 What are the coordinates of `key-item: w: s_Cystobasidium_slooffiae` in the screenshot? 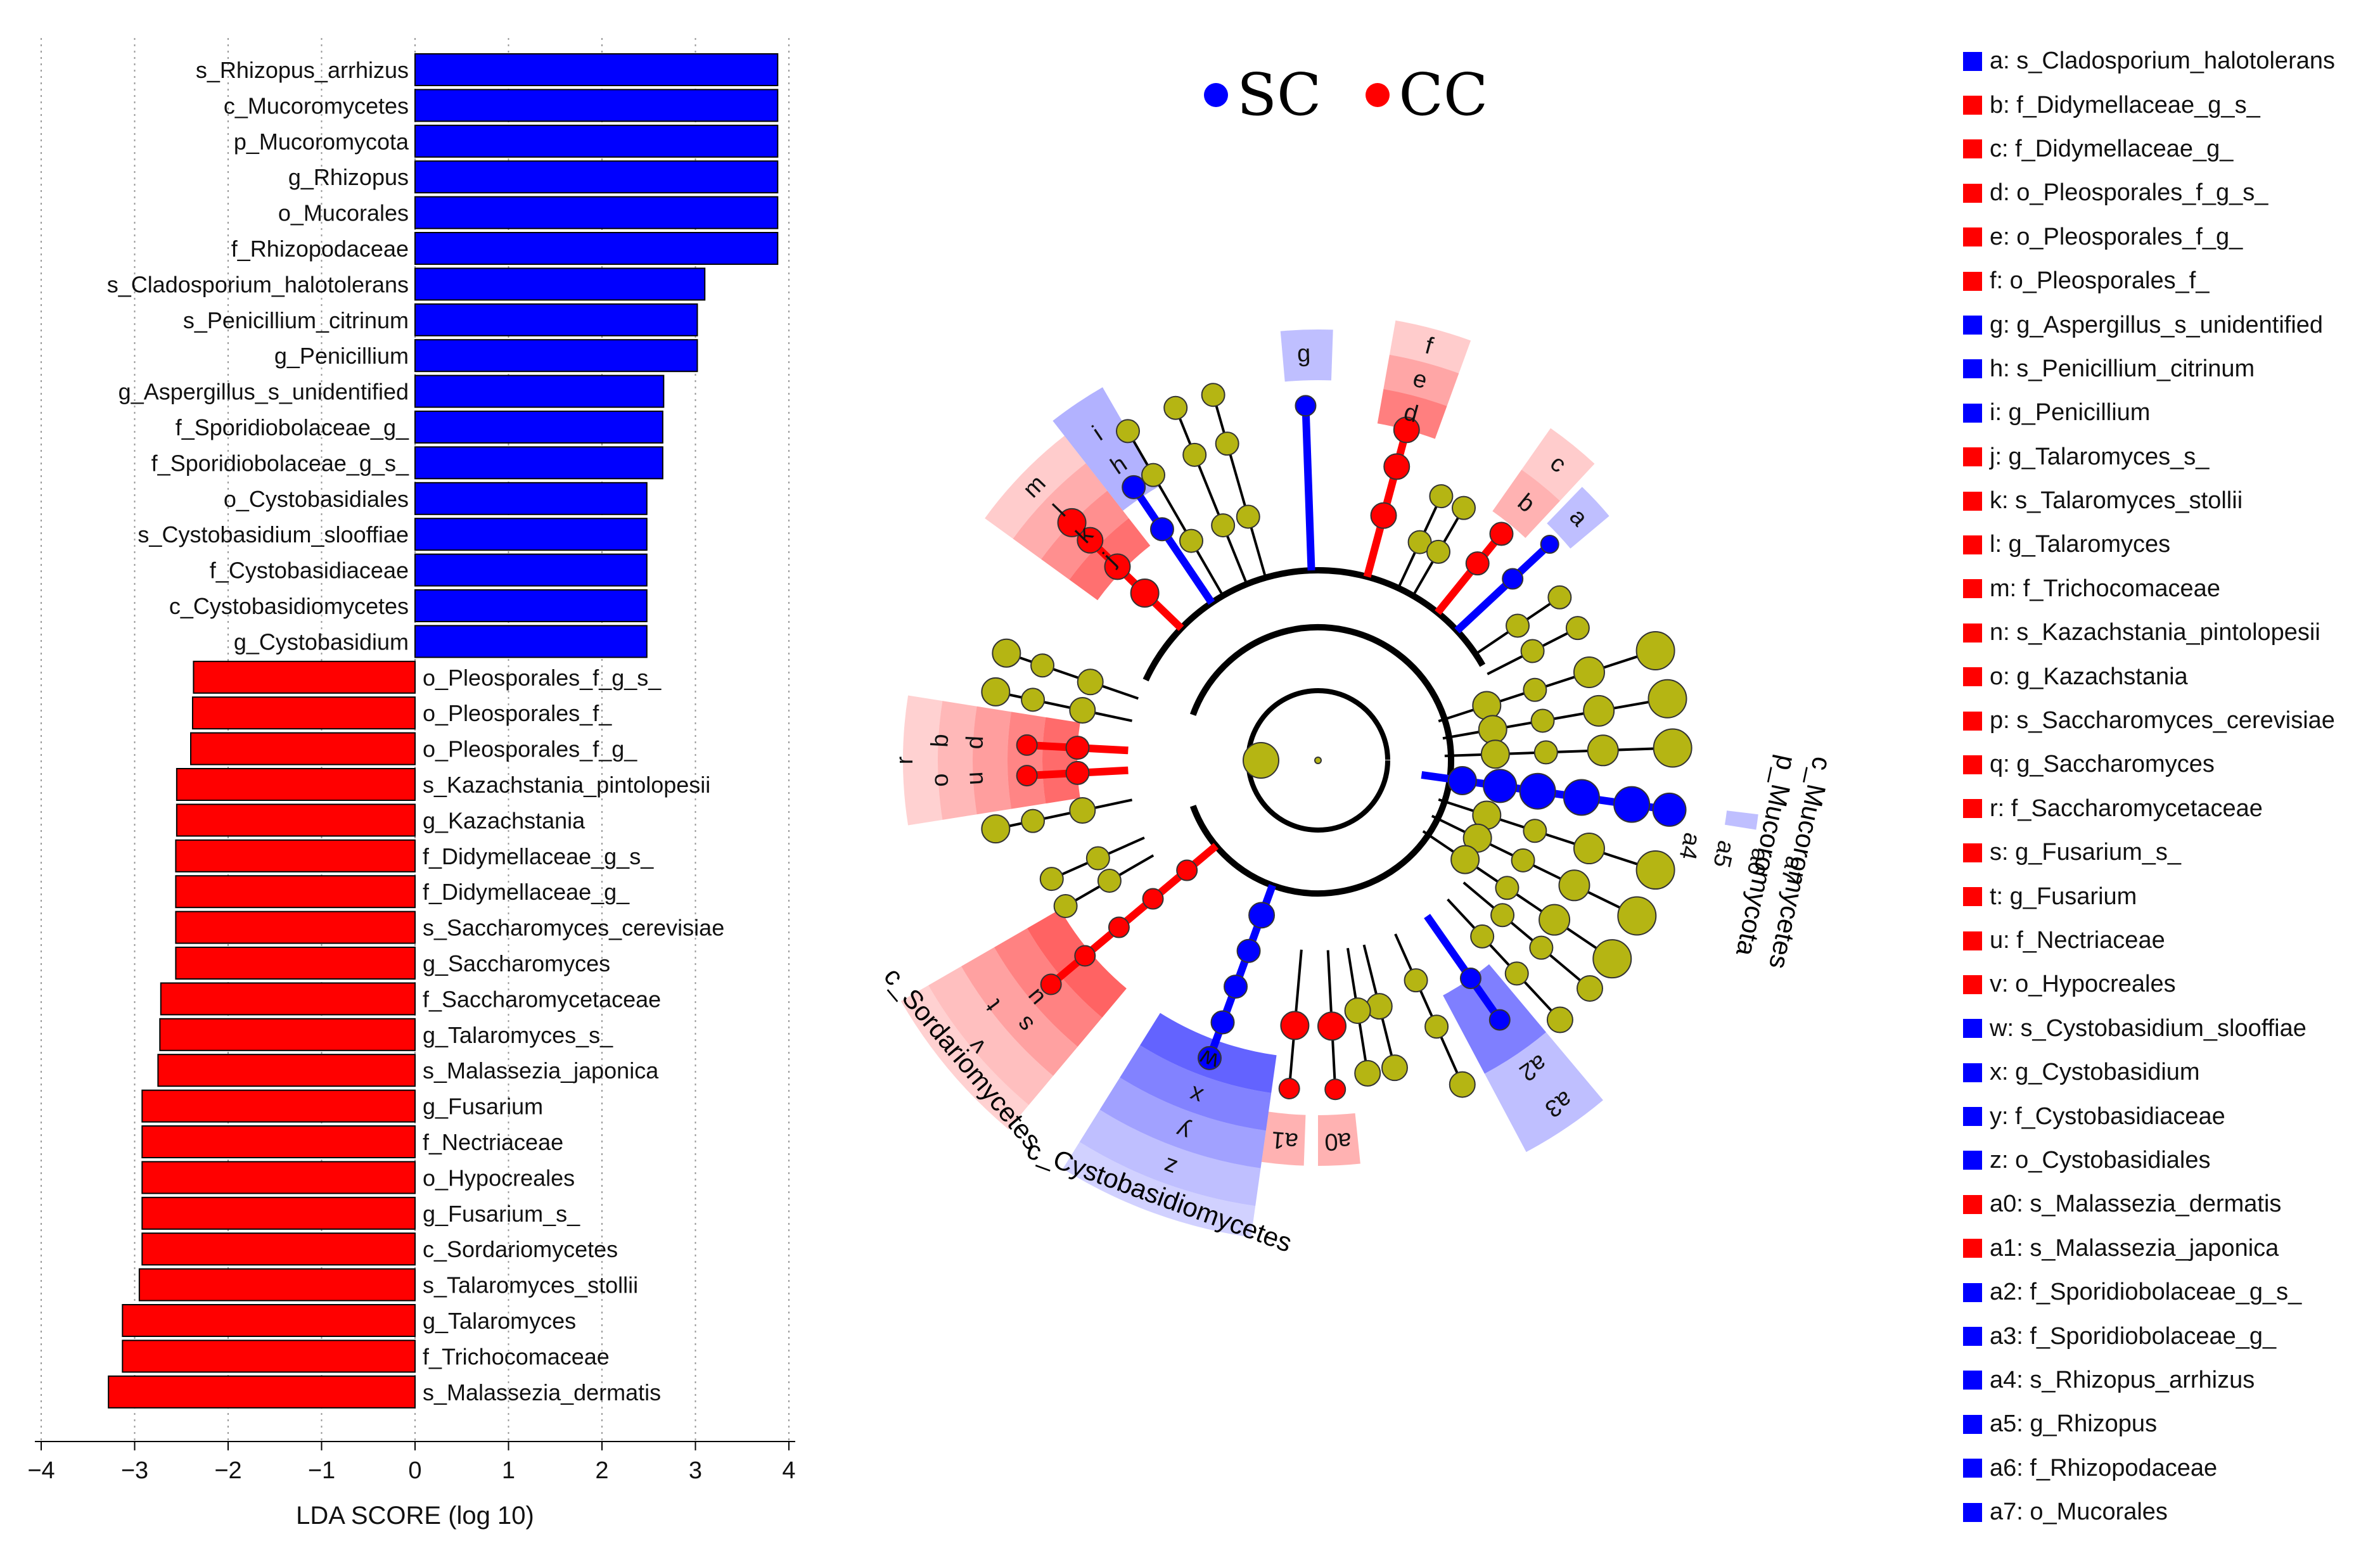 It's located at (2149, 1029).